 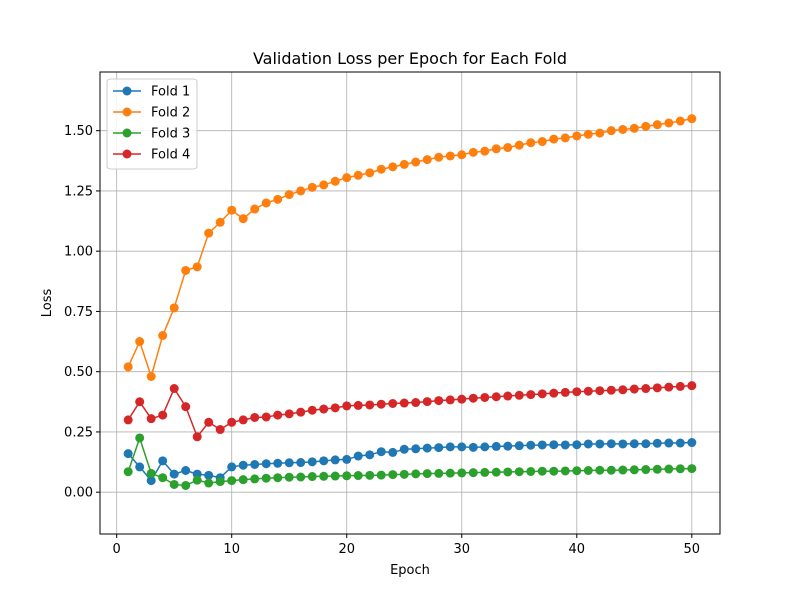 I want to click on y-tick-label: 0.75, so click(x=78, y=312).